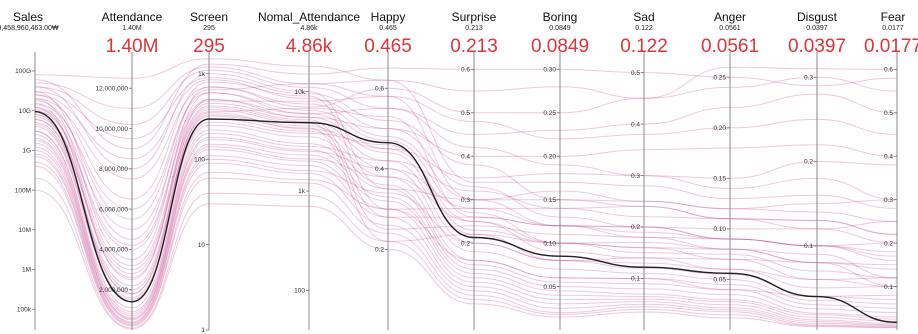  I want to click on tick-label: 8,000,000, so click(113, 169).